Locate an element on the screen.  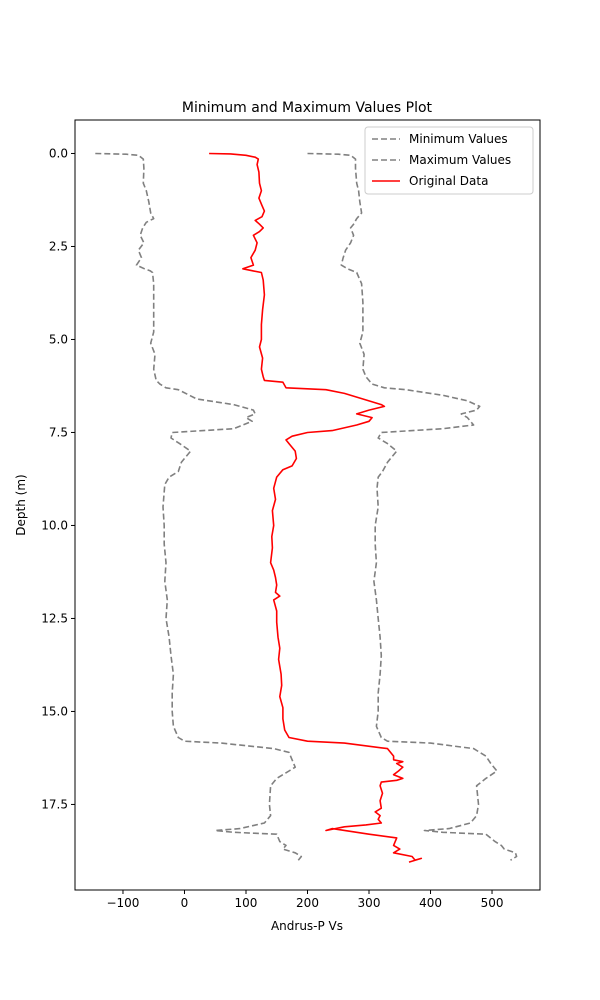
legend-label-original-data: Original Data is located at coordinates (448, 181).